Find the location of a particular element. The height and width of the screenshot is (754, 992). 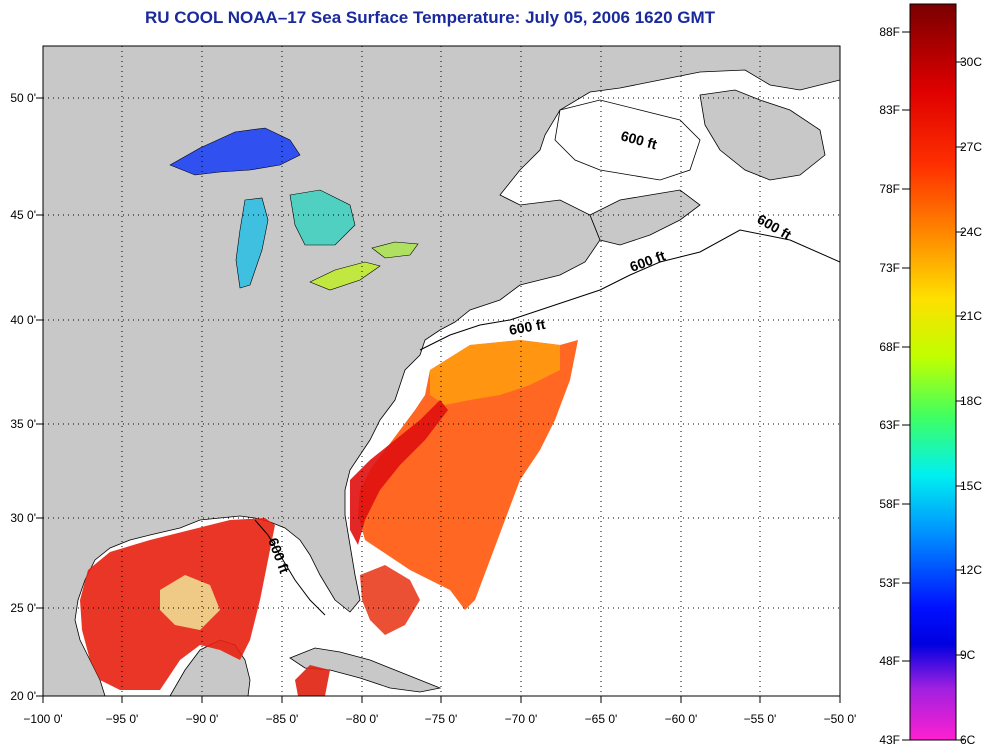

lon-label-85: −85 0' is located at coordinates (282, 719).